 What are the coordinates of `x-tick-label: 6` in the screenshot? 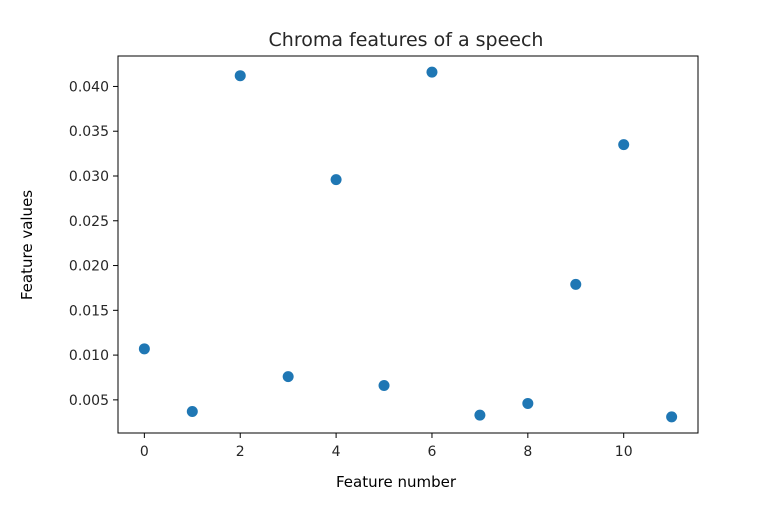 It's located at (432, 452).